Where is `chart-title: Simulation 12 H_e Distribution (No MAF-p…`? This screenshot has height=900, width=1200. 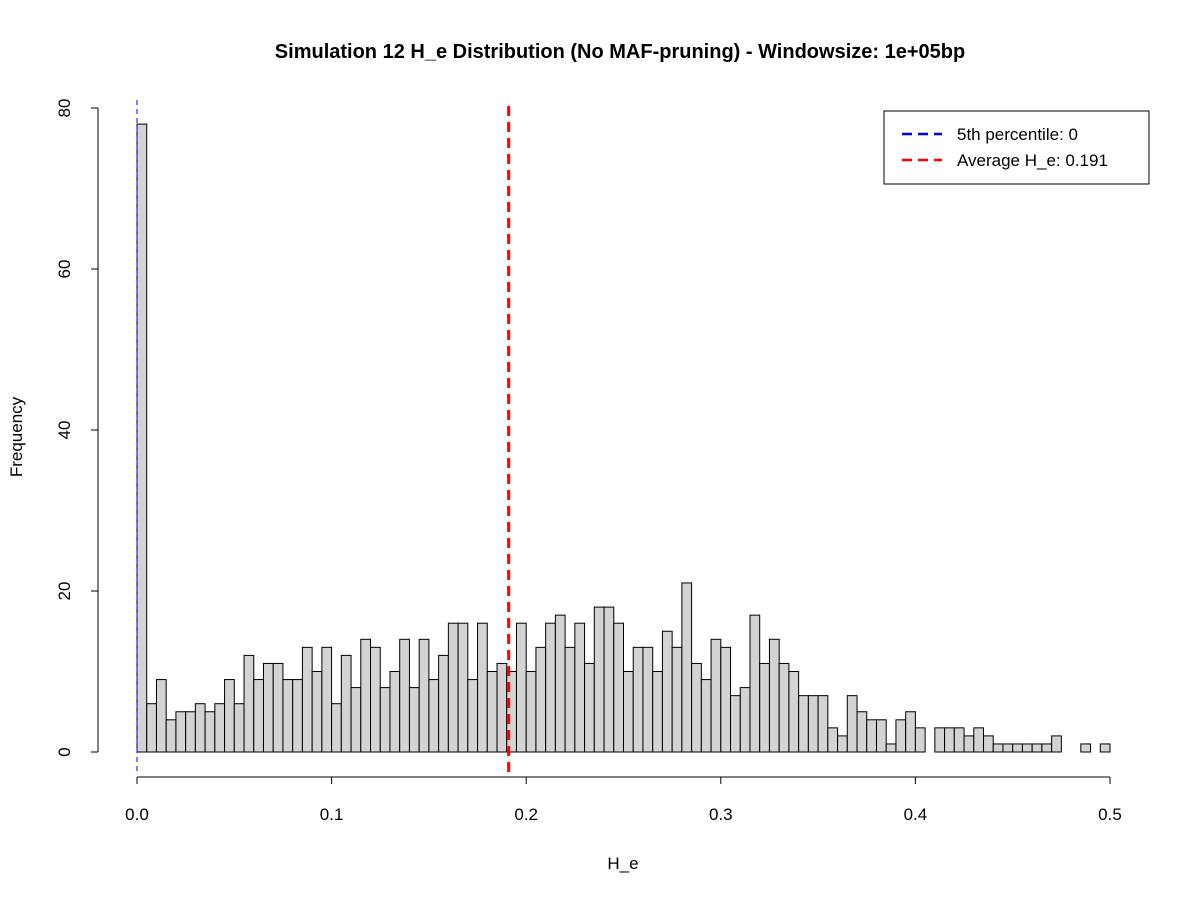
chart-title: Simulation 12 H_e Distribution (No MAF-p… is located at coordinates (620, 52).